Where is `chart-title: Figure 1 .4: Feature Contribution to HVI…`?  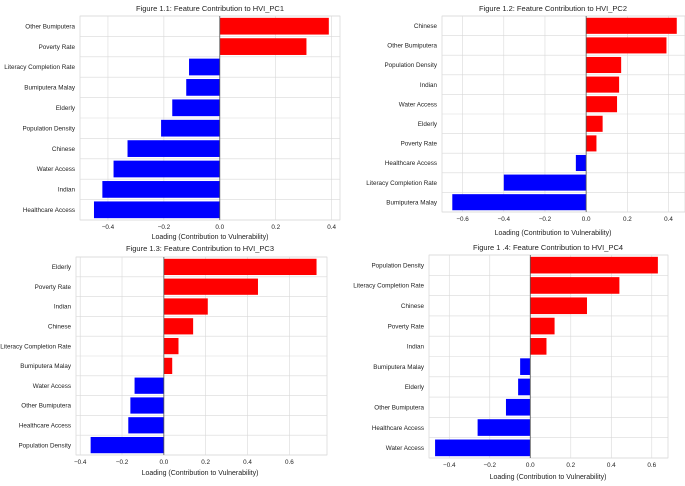 chart-title: Figure 1 .4: Feature Contribution to HVI… is located at coordinates (548, 247).